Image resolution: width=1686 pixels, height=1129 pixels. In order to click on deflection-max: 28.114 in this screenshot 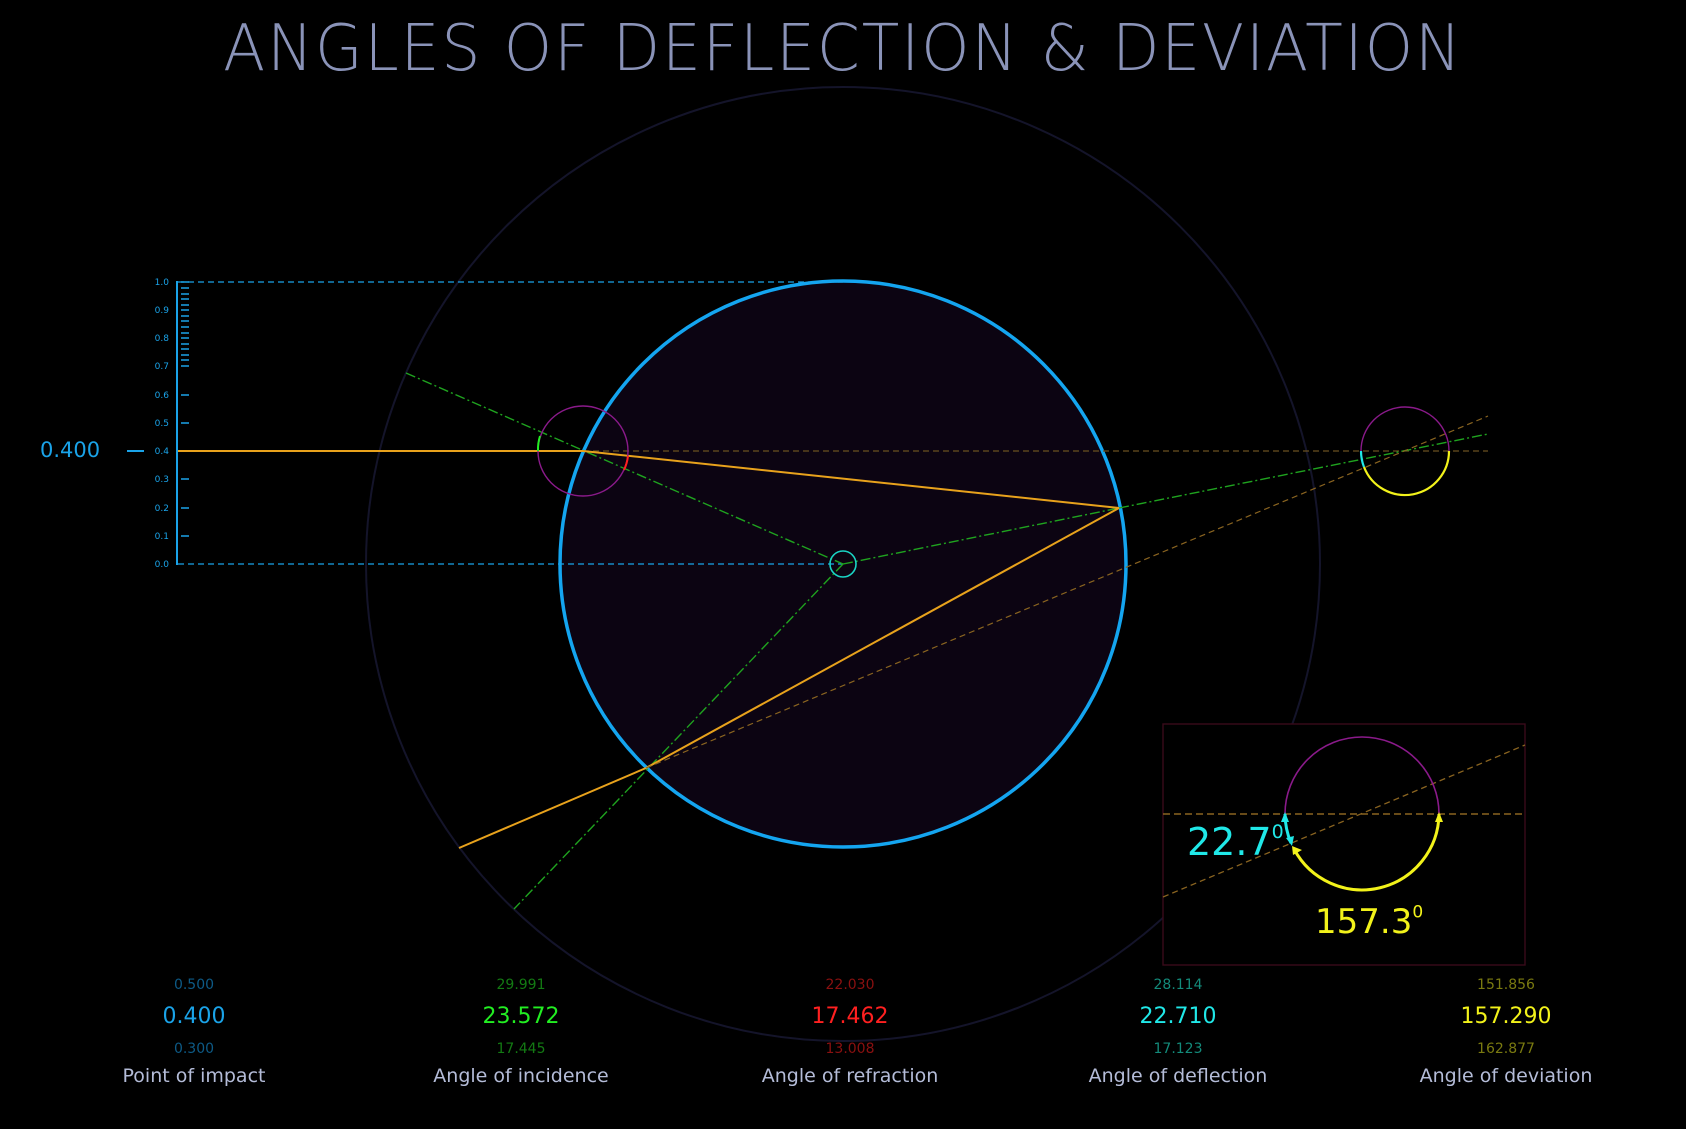, I will do `click(1178, 985)`.